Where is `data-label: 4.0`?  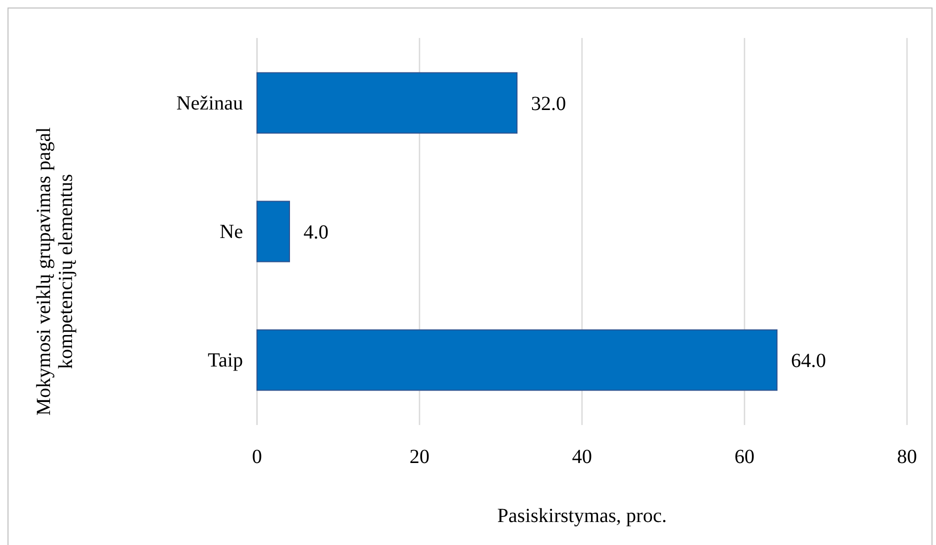 data-label: 4.0 is located at coordinates (316, 233).